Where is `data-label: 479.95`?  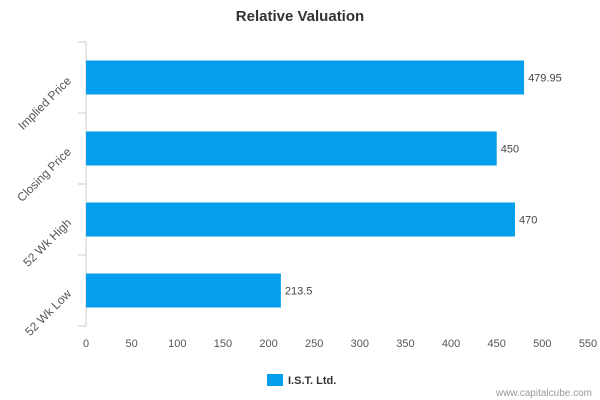 data-label: 479.95 is located at coordinates (545, 79).